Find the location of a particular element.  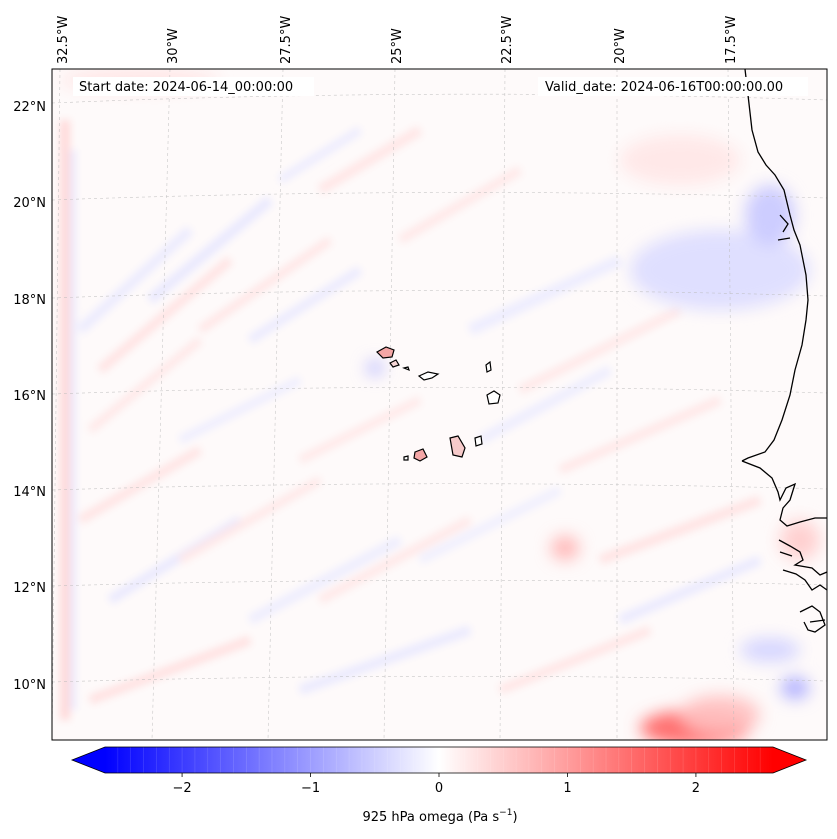

parallel-10n is located at coordinates (439, 679).